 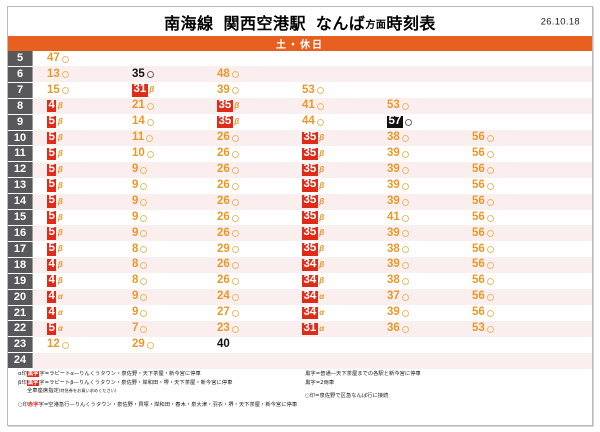 What do you see at coordinates (344, 329) in the screenshot?
I see `departure-entry: 31 α` at bounding box center [344, 329].